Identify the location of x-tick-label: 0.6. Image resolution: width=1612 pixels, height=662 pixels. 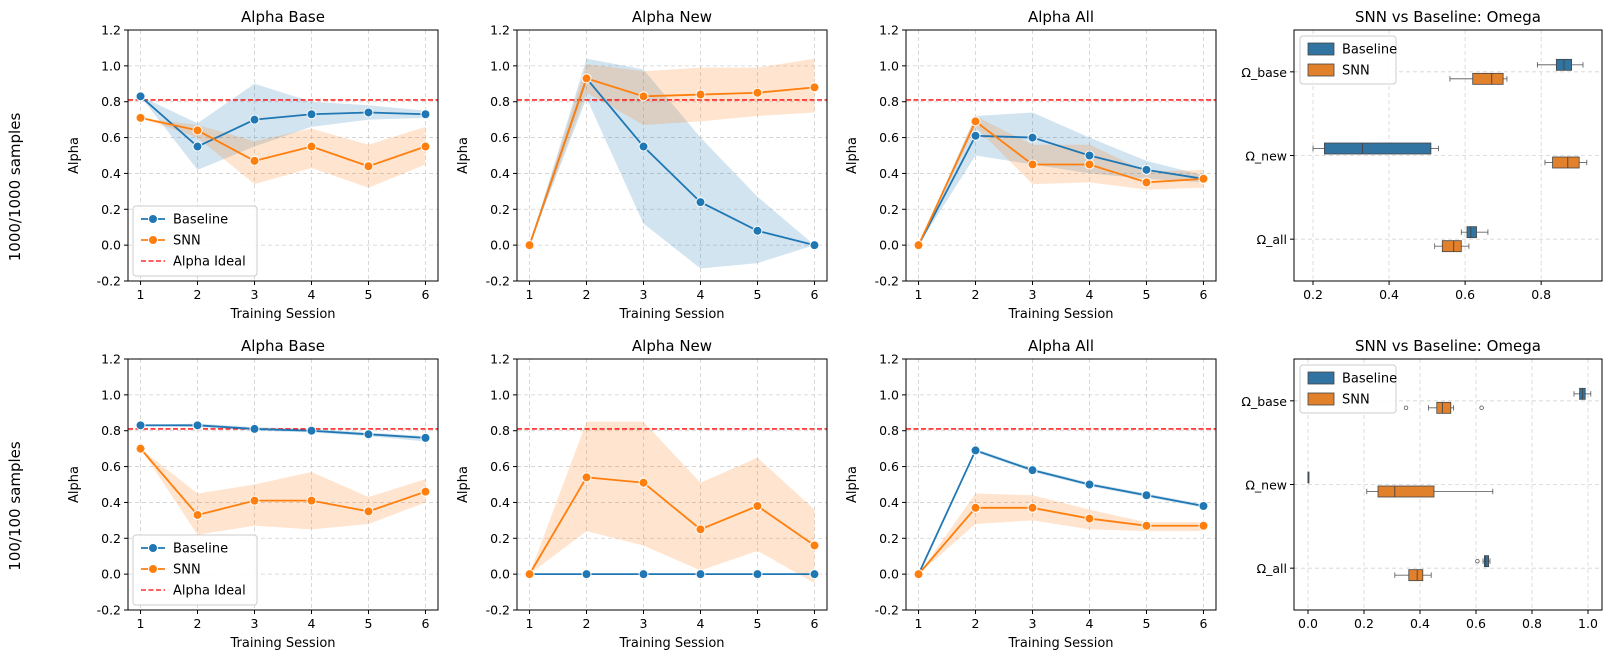
(1465, 294).